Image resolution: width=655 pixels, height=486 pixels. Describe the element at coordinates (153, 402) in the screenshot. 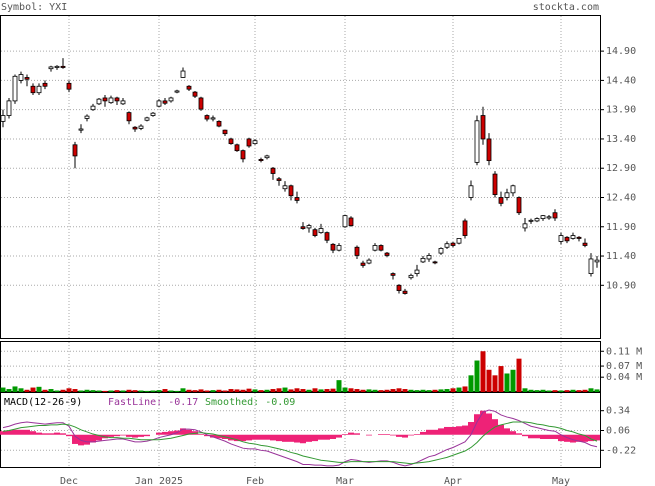

I see `legend-entry: FastLine: -0.17` at that location.